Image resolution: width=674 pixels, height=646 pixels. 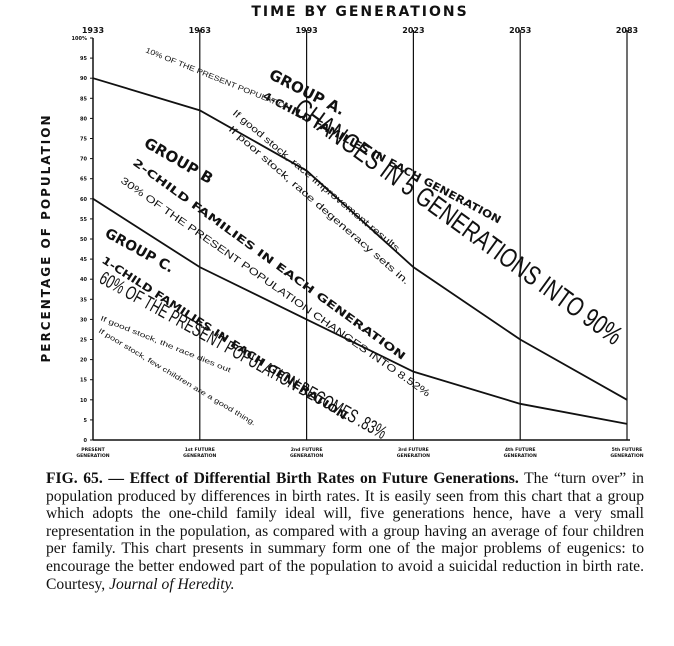 I want to click on y-tick-label: 40, so click(x=83, y=280).